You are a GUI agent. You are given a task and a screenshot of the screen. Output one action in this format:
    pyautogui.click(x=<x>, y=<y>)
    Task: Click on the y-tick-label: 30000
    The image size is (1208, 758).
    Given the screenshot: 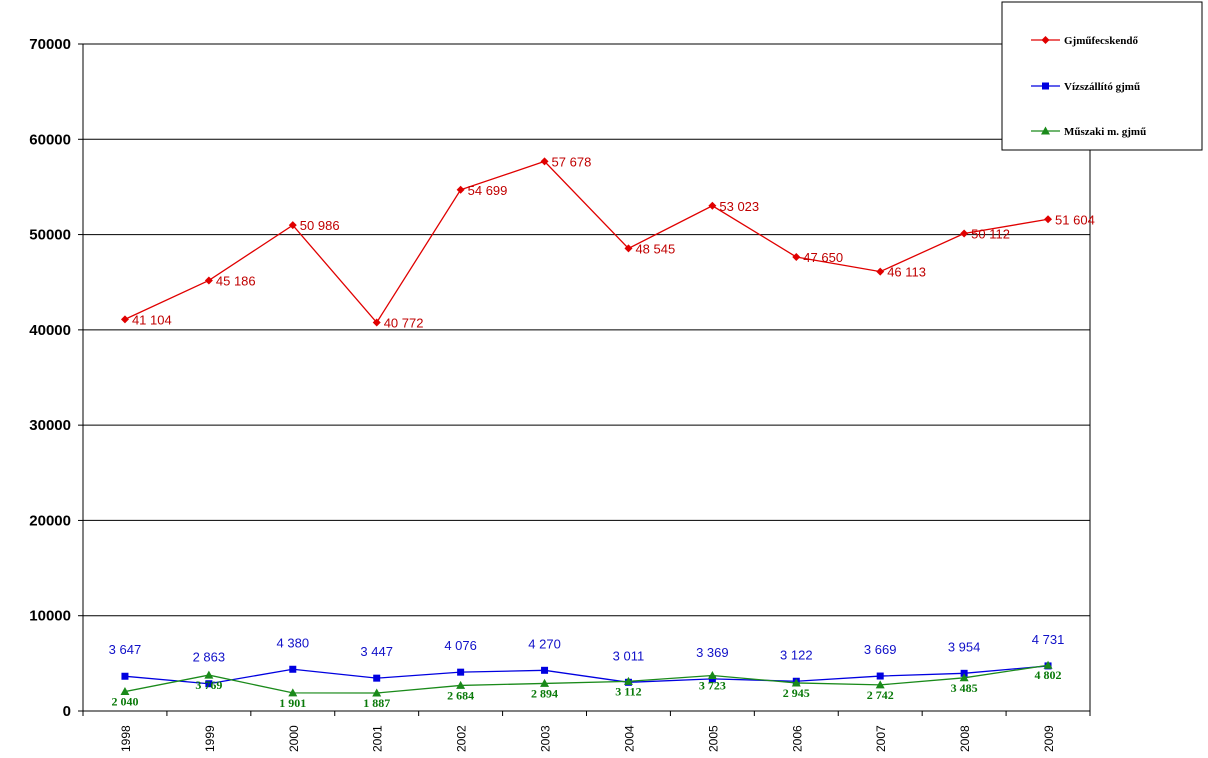 What is the action you would take?
    pyautogui.click(x=50, y=425)
    